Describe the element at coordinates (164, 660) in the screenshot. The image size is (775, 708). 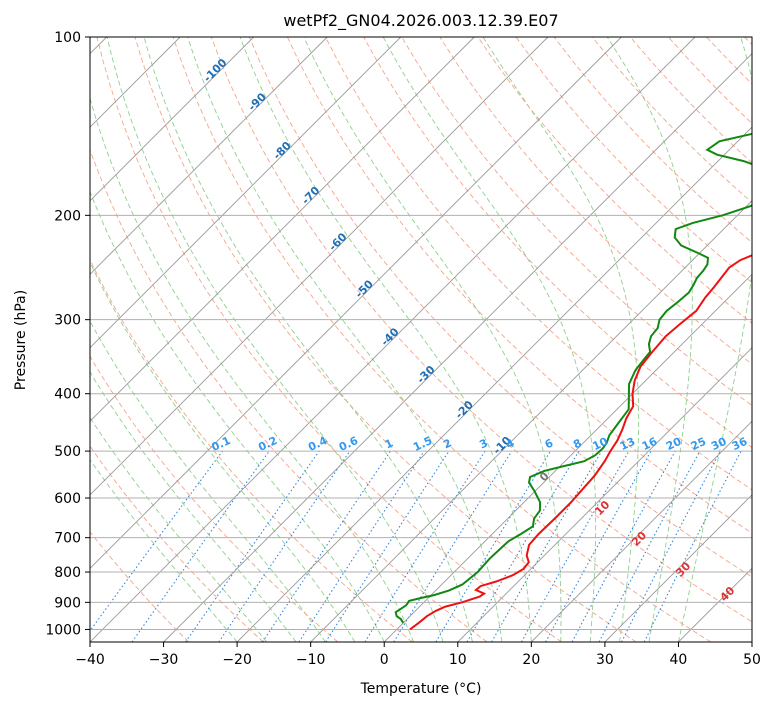
I see `x-tick-label: −30` at that location.